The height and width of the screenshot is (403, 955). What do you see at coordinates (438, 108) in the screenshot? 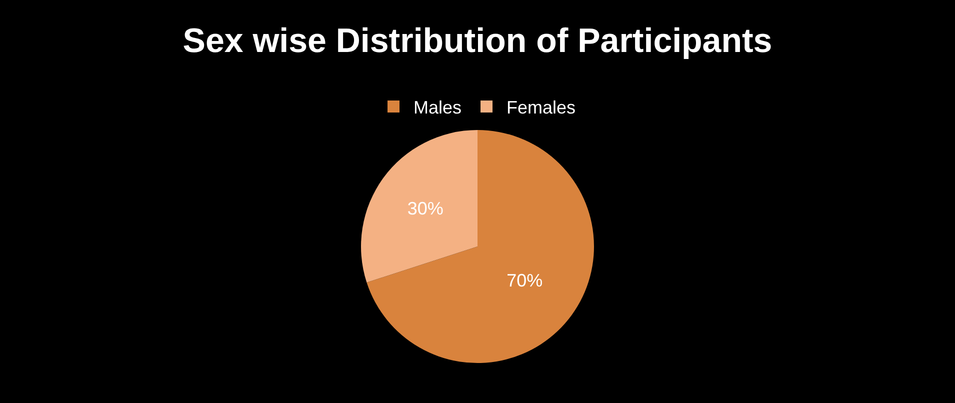
I see `legend-label: Males` at bounding box center [438, 108].